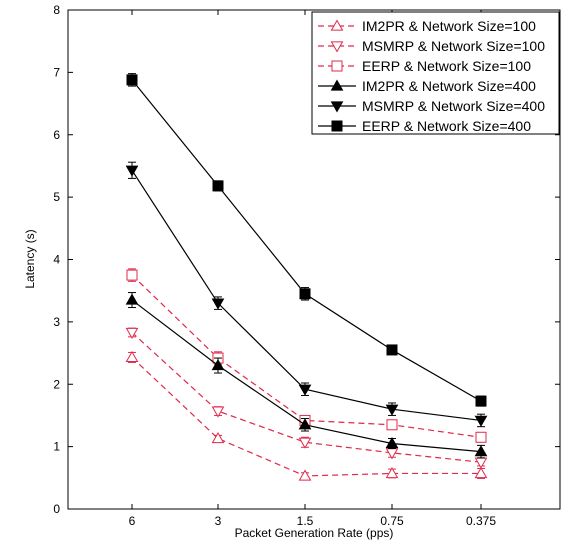  I want to click on y-tick-label: 1, so click(56, 447).